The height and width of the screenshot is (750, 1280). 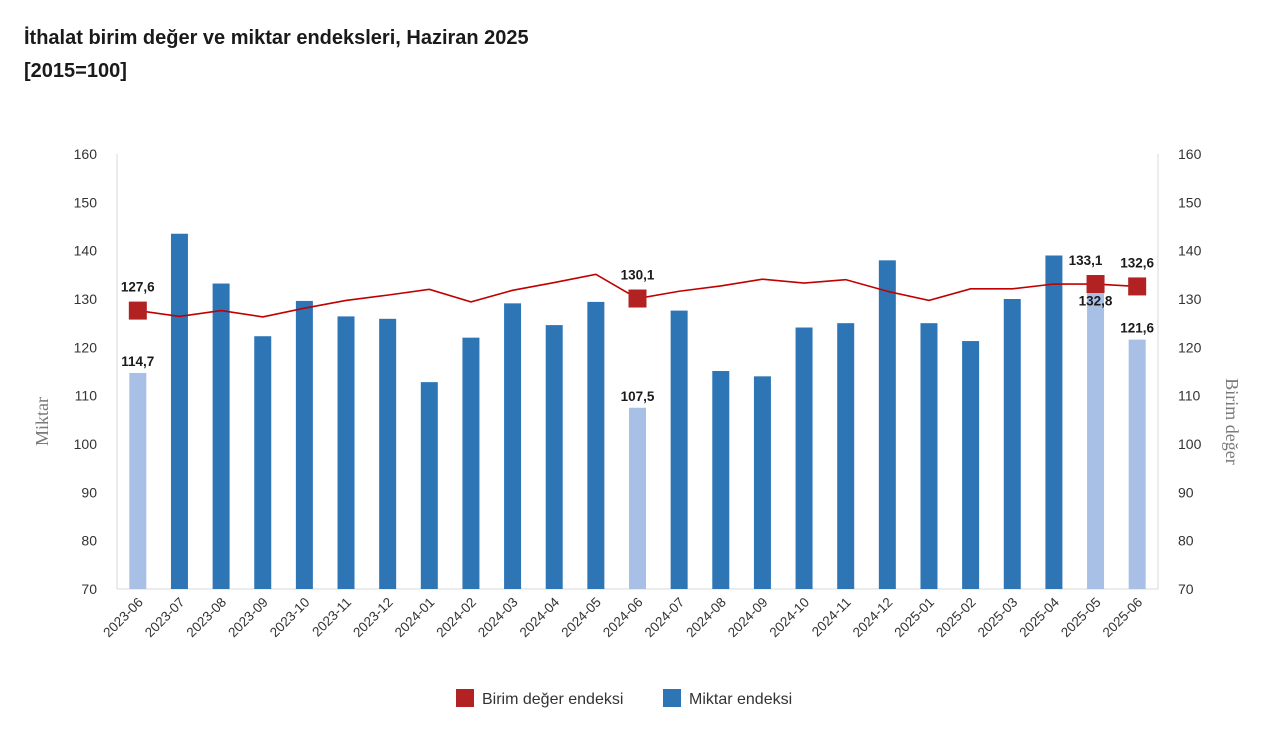 I want to click on x-tick-label: 2024-02, so click(x=456, y=618).